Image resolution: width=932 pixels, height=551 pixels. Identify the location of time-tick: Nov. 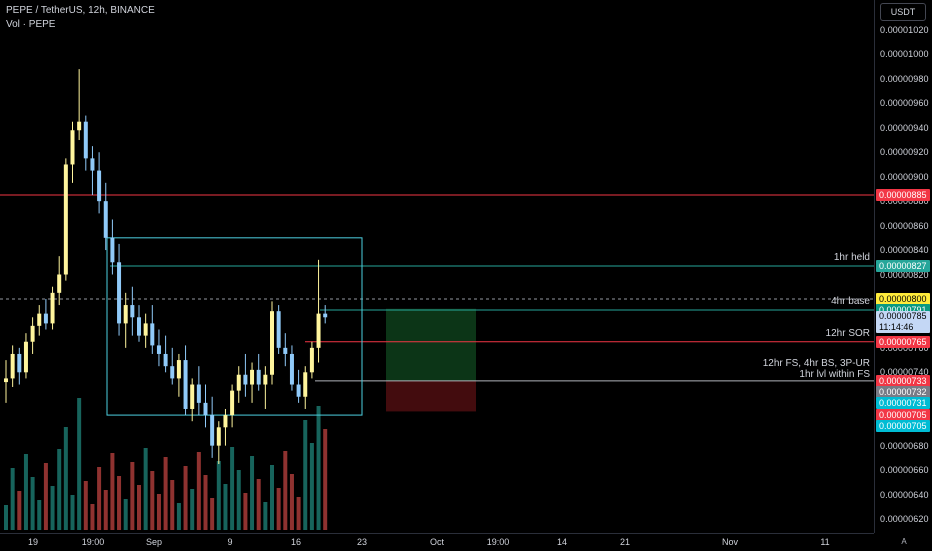
(730, 542).